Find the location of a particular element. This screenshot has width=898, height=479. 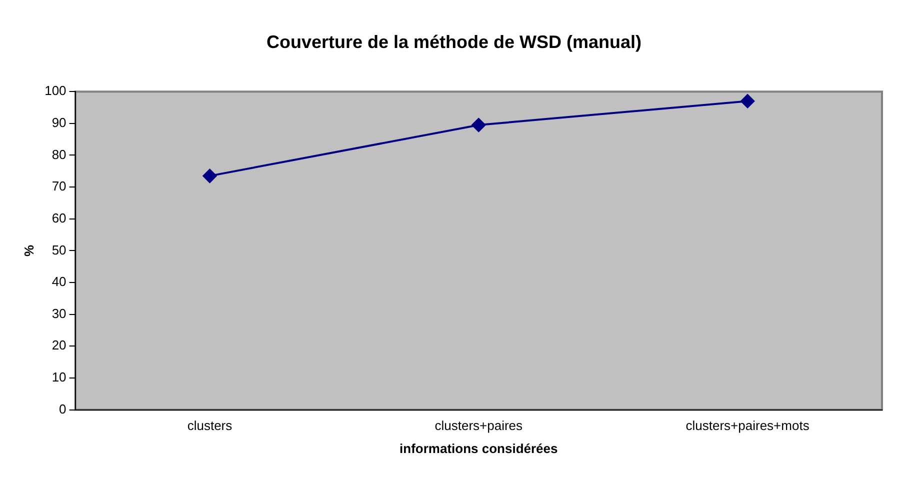

y-tick-label: 10 is located at coordinates (59, 377).